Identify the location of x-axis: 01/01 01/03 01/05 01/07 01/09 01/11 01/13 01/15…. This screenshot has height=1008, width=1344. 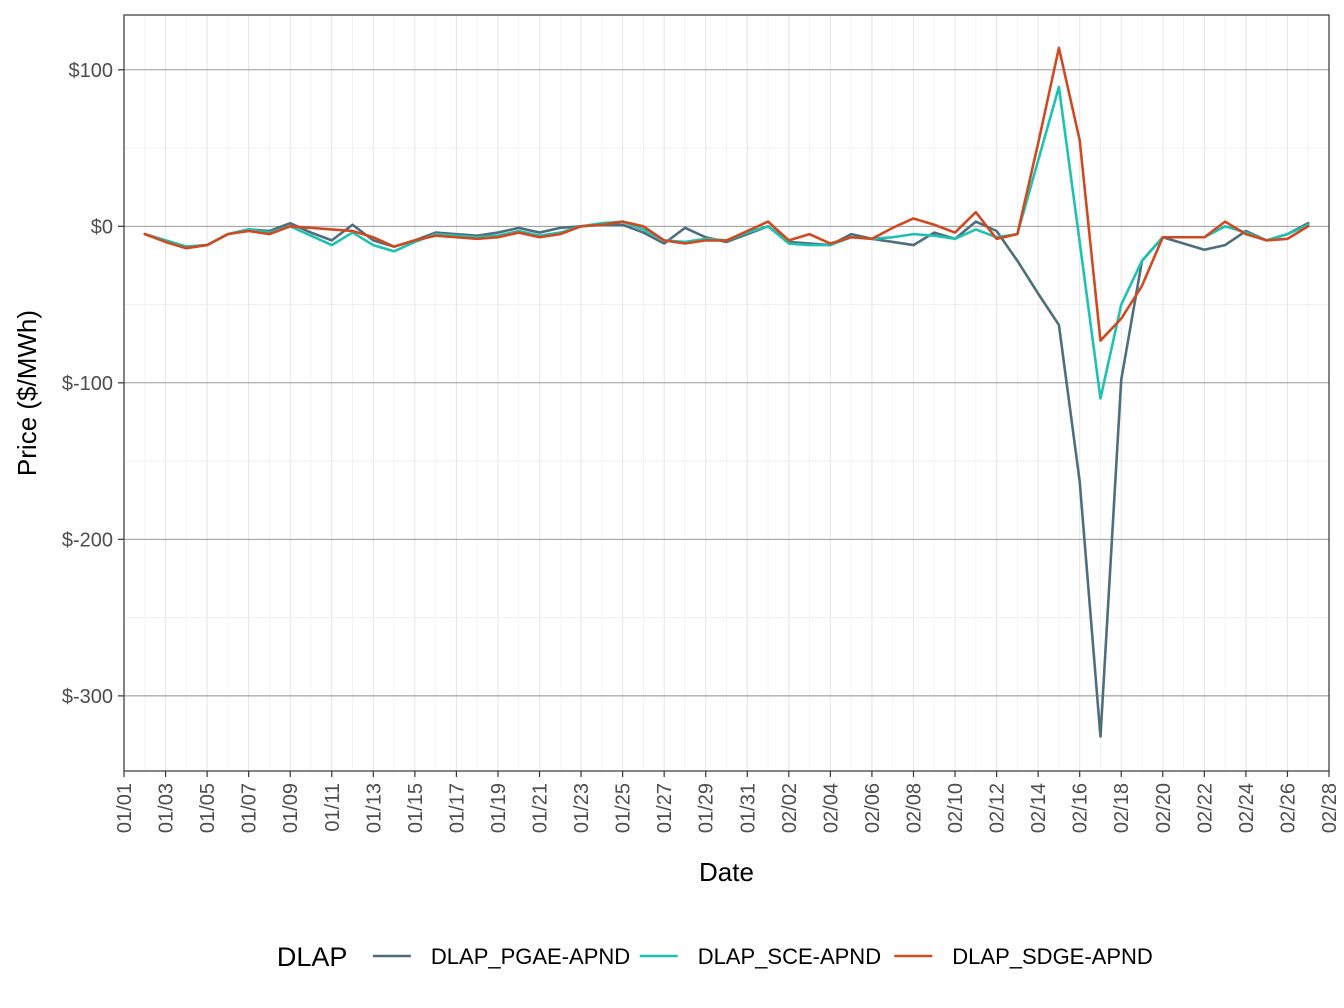
(727, 802).